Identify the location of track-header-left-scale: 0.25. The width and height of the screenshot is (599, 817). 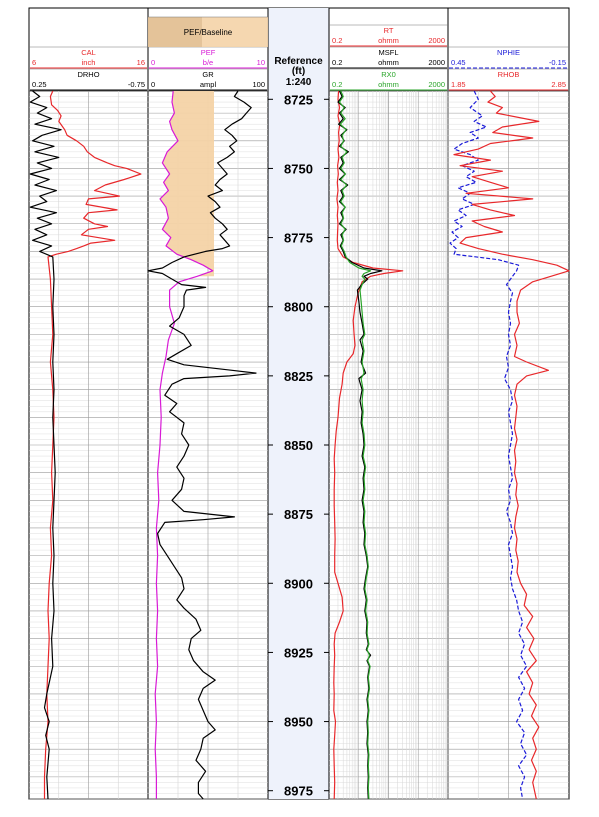
(39, 84).